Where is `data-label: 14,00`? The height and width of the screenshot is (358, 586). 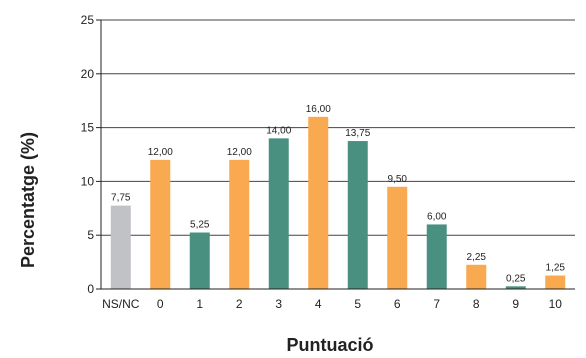
data-label: 14,00 is located at coordinates (278, 130).